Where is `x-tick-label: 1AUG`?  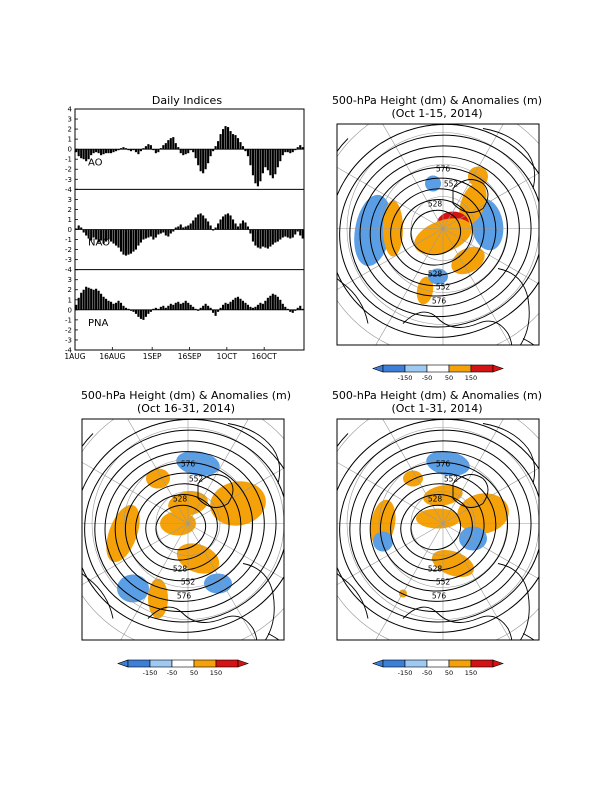
x-tick-label: 1AUG is located at coordinates (74, 356).